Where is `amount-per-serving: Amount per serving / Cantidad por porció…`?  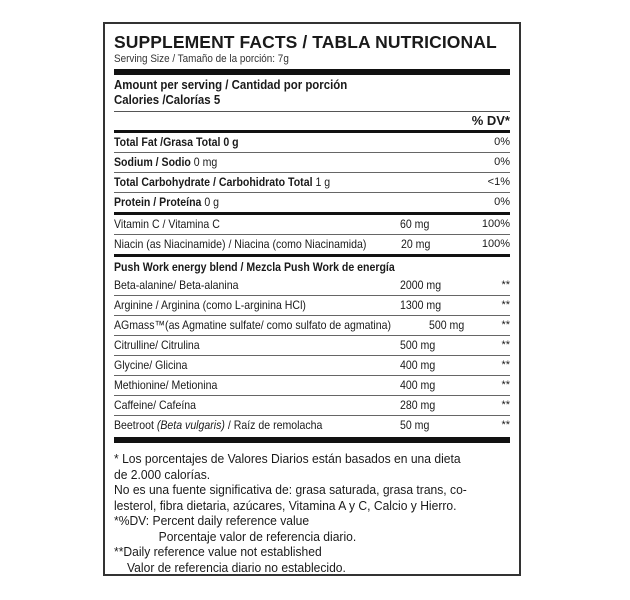
amount-per-serving: Amount per serving / Cantidad por porció… is located at coordinates (231, 84).